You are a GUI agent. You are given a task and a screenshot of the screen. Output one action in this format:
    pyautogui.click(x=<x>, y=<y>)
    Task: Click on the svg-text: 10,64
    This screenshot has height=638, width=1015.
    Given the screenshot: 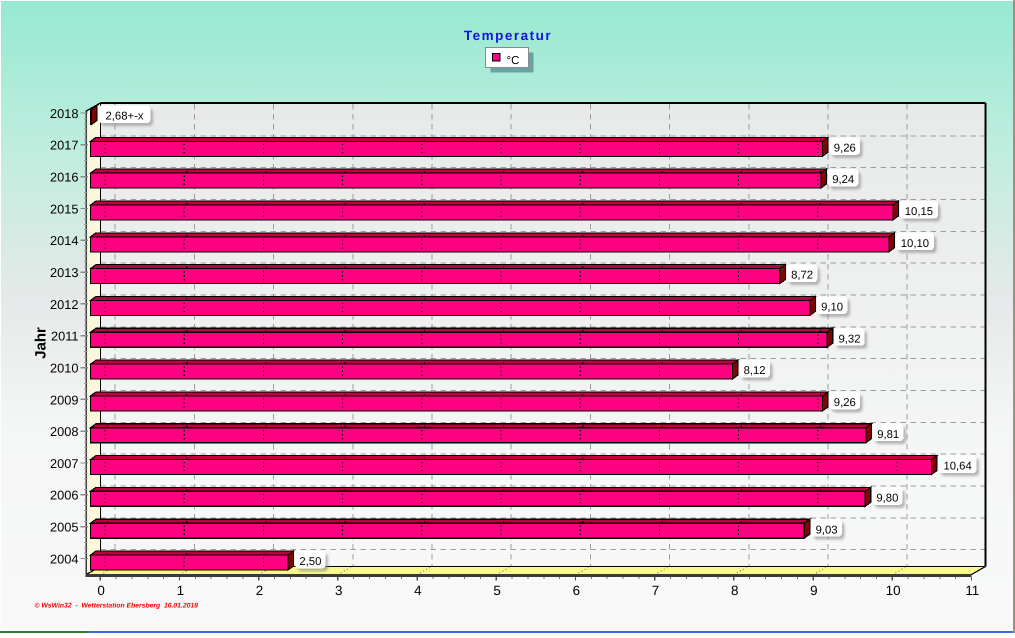 What is the action you would take?
    pyautogui.click(x=957, y=467)
    